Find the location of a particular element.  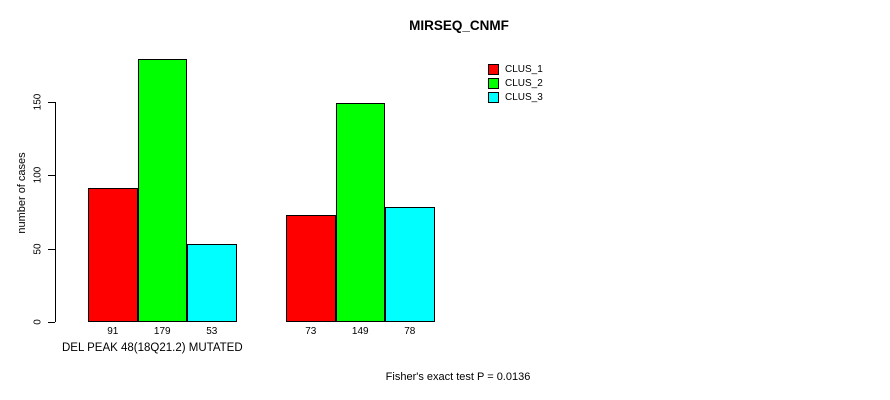

y-axis-line is located at coordinates (55, 211).